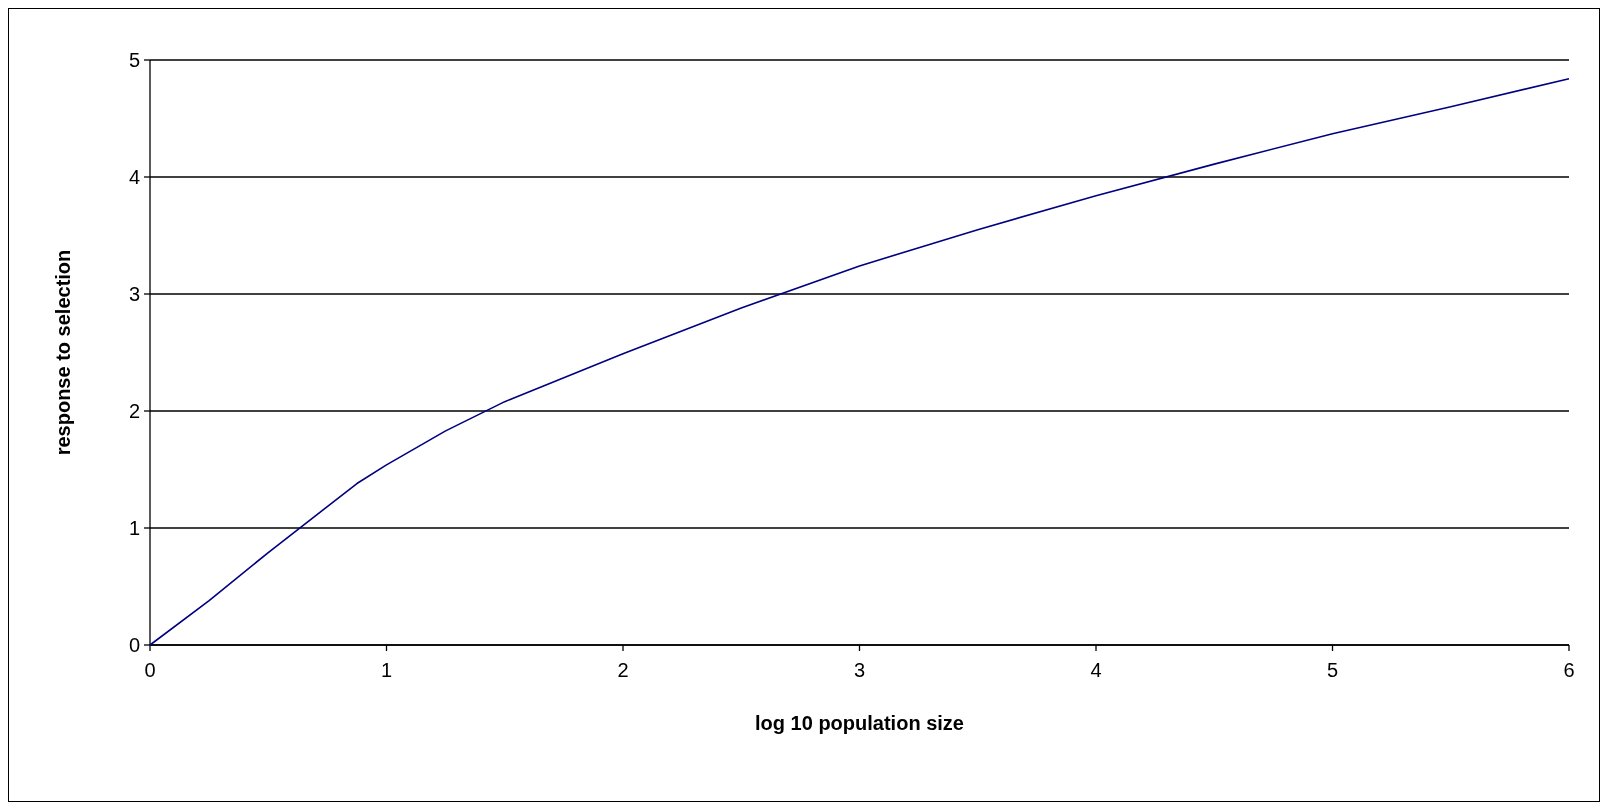 This screenshot has width=1608, height=810. What do you see at coordinates (859, 723) in the screenshot?
I see `x-axis-title: log 10 population size` at bounding box center [859, 723].